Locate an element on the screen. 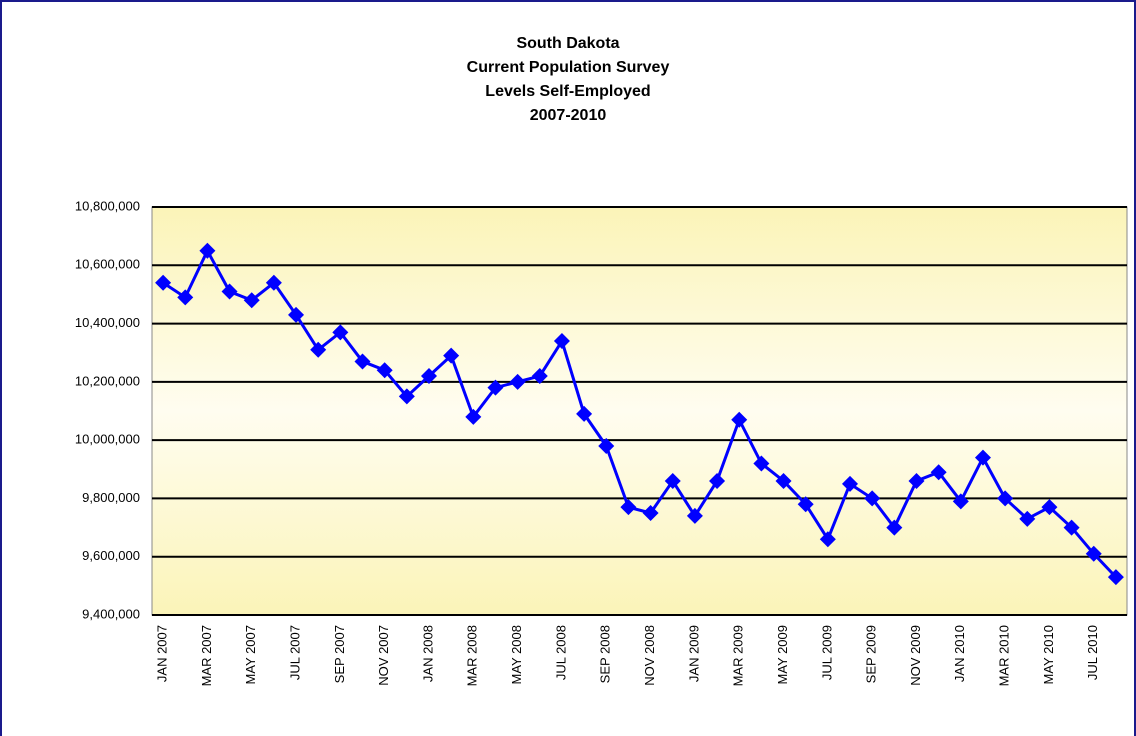 The width and height of the screenshot is (1136, 736). chart-title: Current Population Survey is located at coordinates (568, 67).